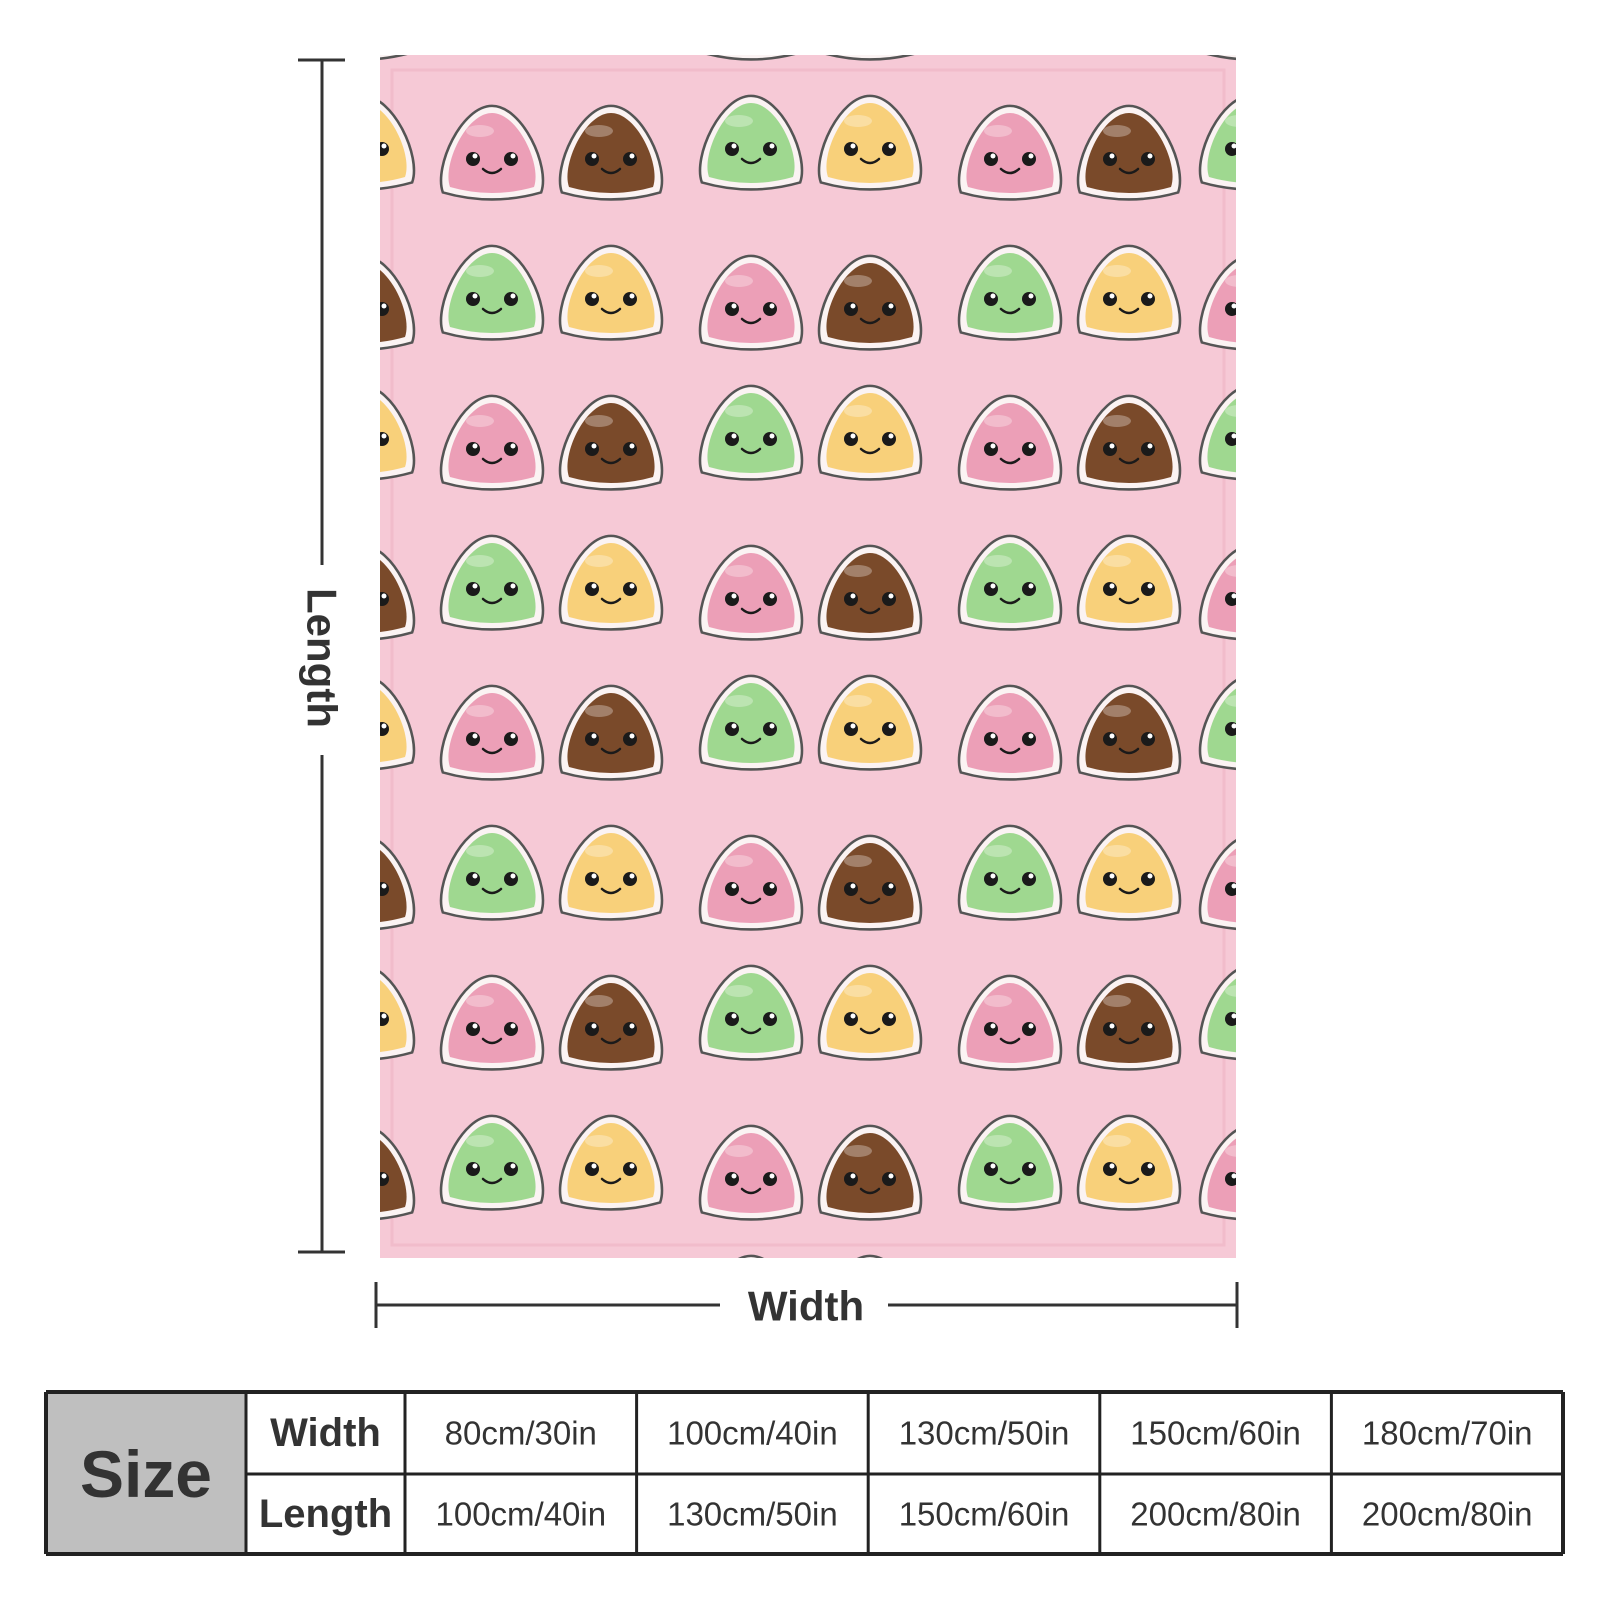 The width and height of the screenshot is (1600, 1600). What do you see at coordinates (752, 1514) in the screenshot?
I see `size-value: 130cm/50in` at bounding box center [752, 1514].